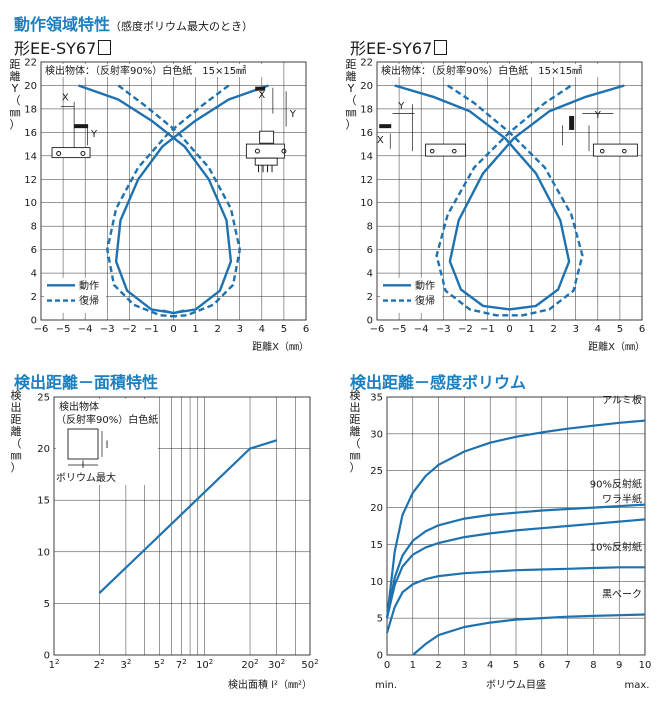 The height and width of the screenshot is (704, 661). I want to click on x-tick-base: 3, so click(123, 665).